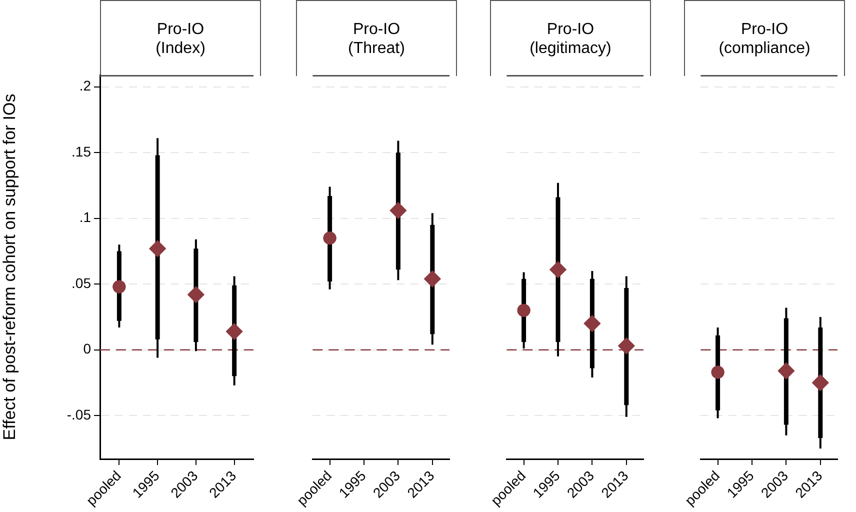 This screenshot has height=512, width=856. I want to click on y-axis-title: Effect of post-reform cohort on support for IOs, so click(9, 267).